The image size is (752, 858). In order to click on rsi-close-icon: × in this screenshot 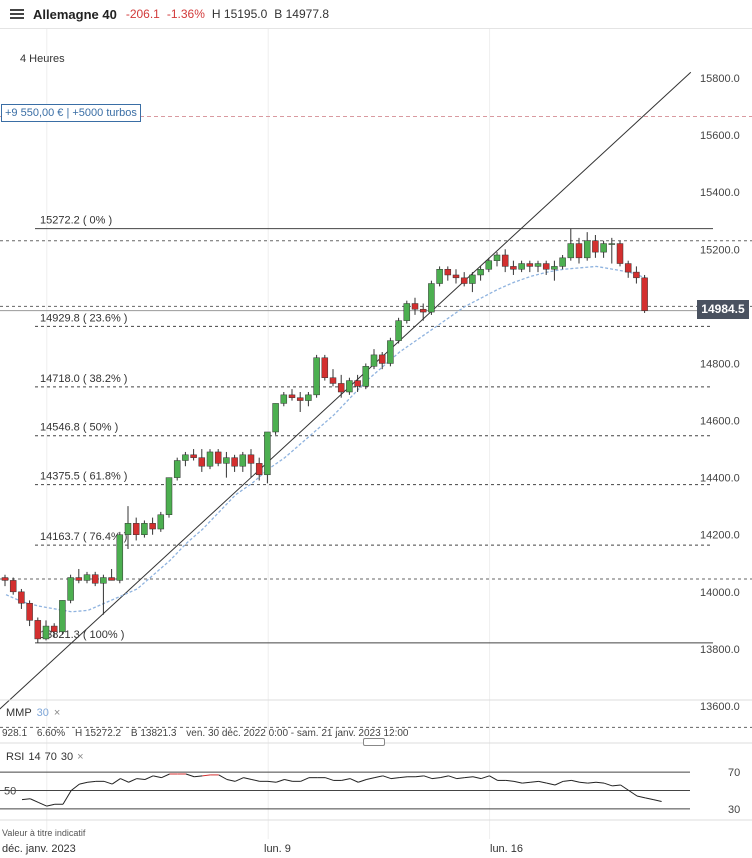, I will do `click(80, 757)`.